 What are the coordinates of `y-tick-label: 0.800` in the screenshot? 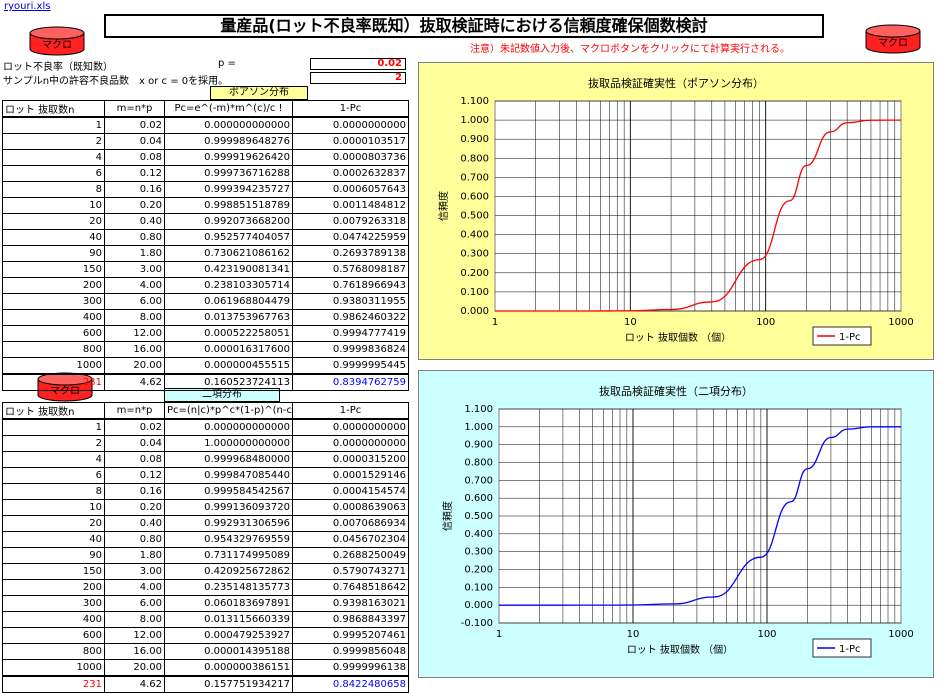 It's located at (478, 463).